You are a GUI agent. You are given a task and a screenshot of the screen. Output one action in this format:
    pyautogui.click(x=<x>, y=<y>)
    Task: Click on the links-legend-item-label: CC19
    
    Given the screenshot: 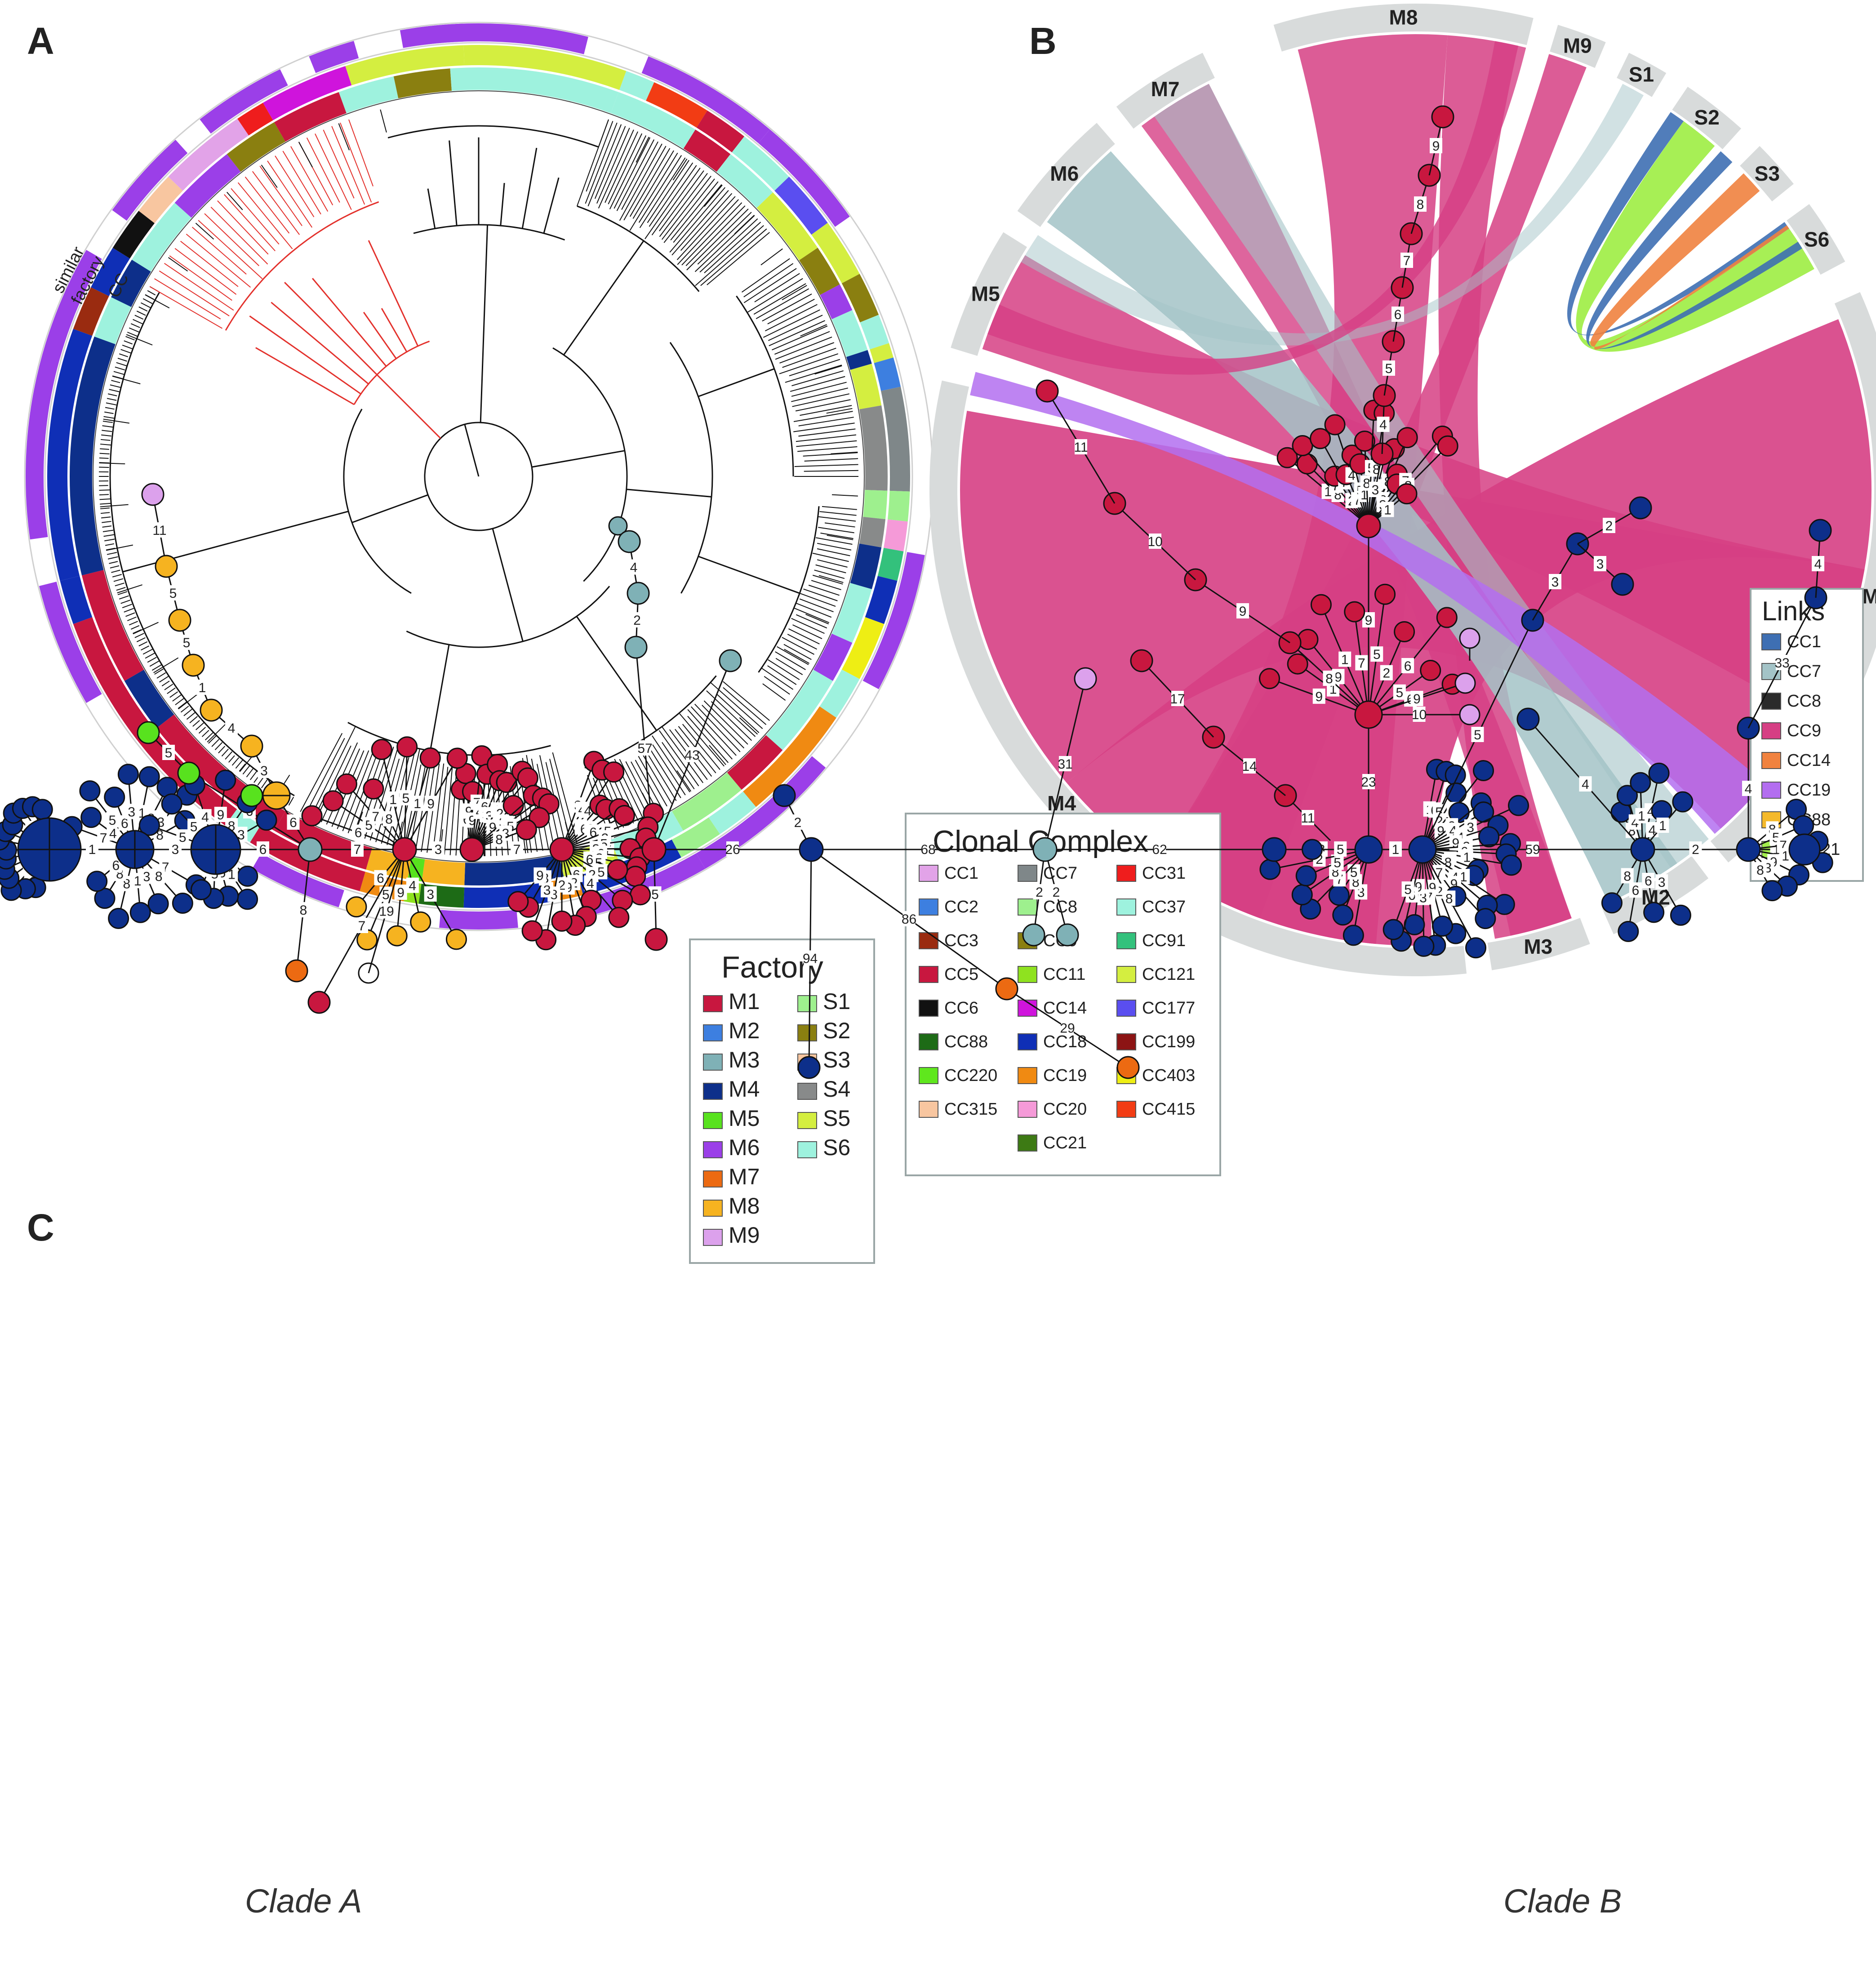 What is the action you would take?
    pyautogui.click(x=1809, y=790)
    